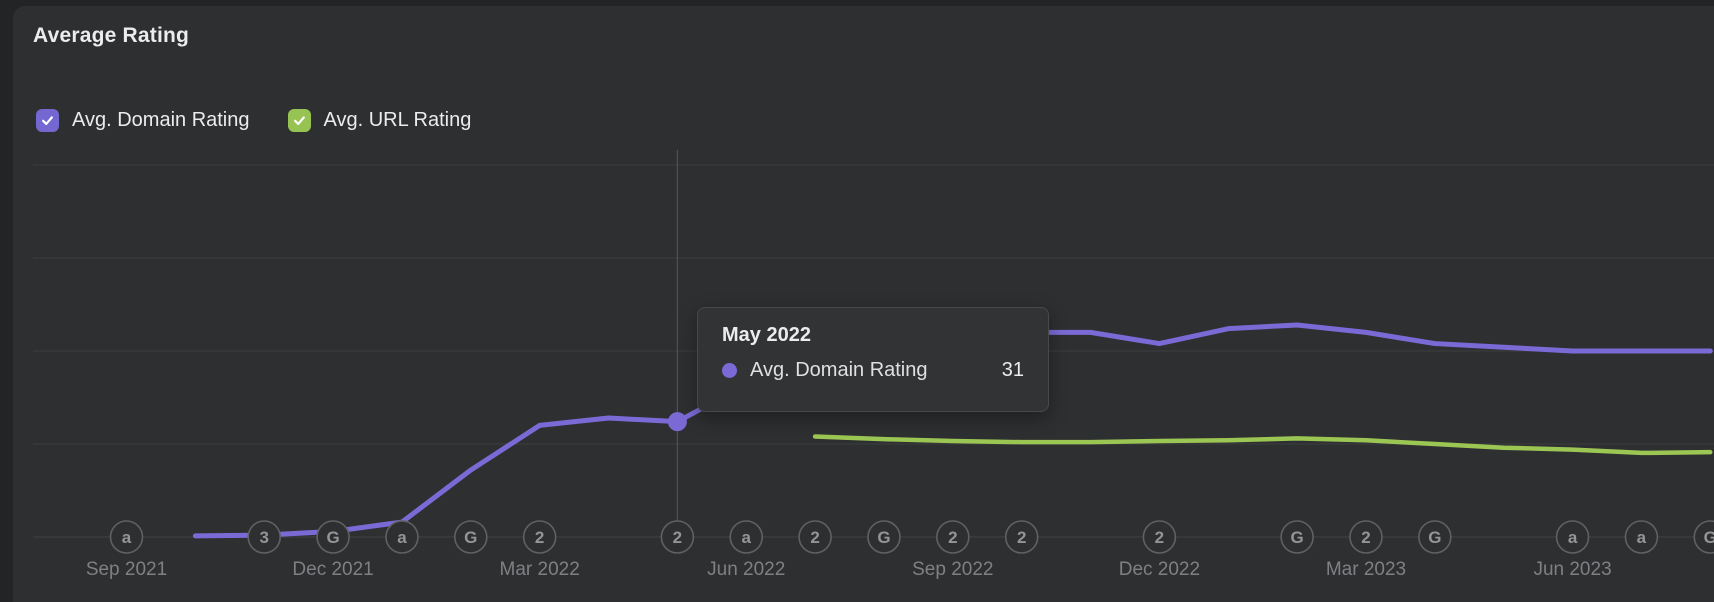 The image size is (1714, 602). What do you see at coordinates (1159, 569) in the screenshot?
I see `x-axis-tick-label: Dec 2022` at bounding box center [1159, 569].